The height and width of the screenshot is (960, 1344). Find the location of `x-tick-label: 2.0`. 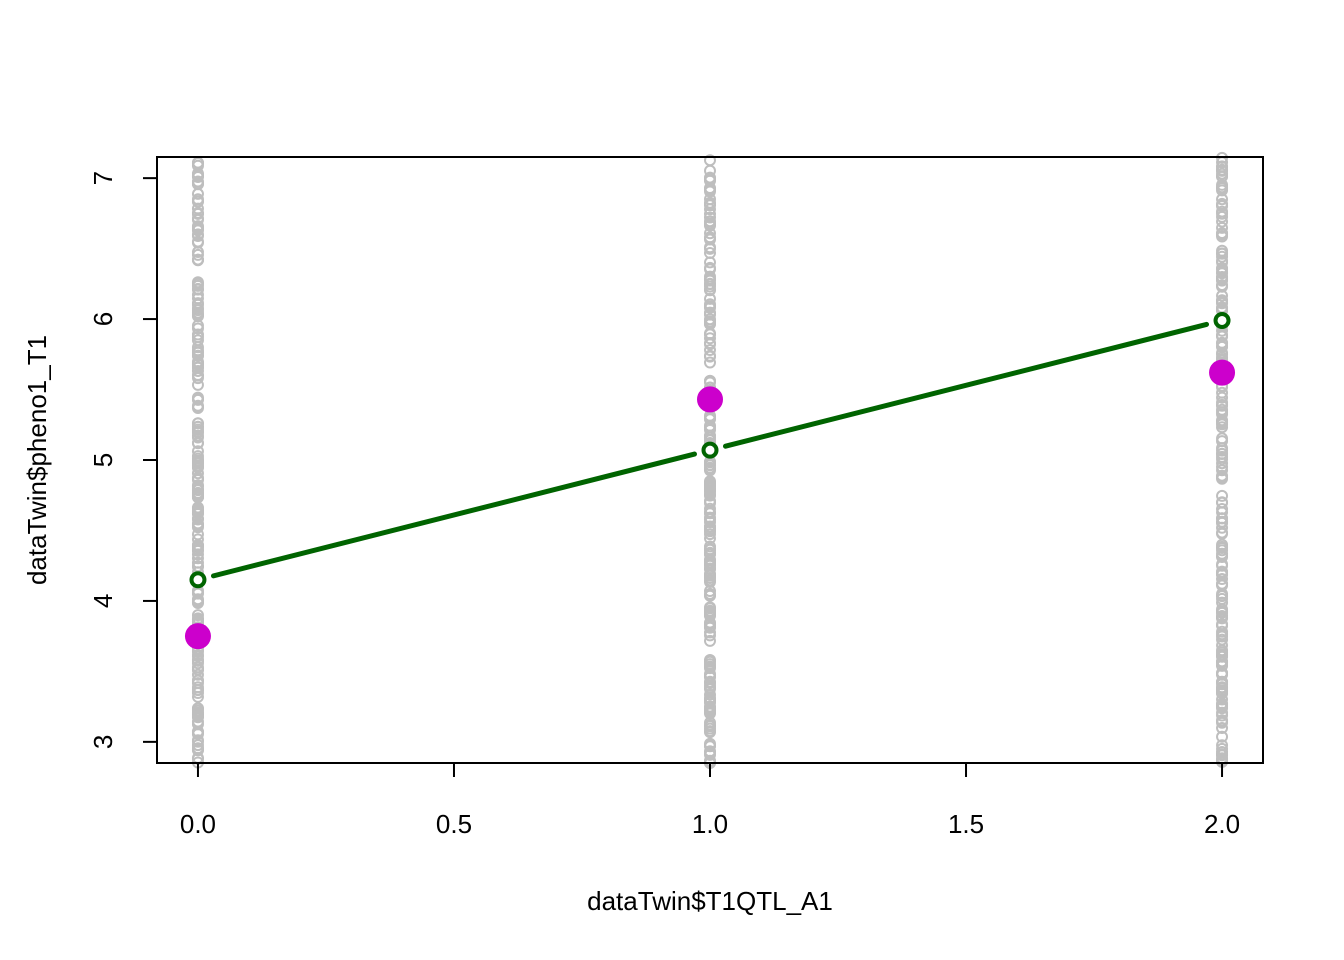

x-tick-label: 2.0 is located at coordinates (1222, 824).